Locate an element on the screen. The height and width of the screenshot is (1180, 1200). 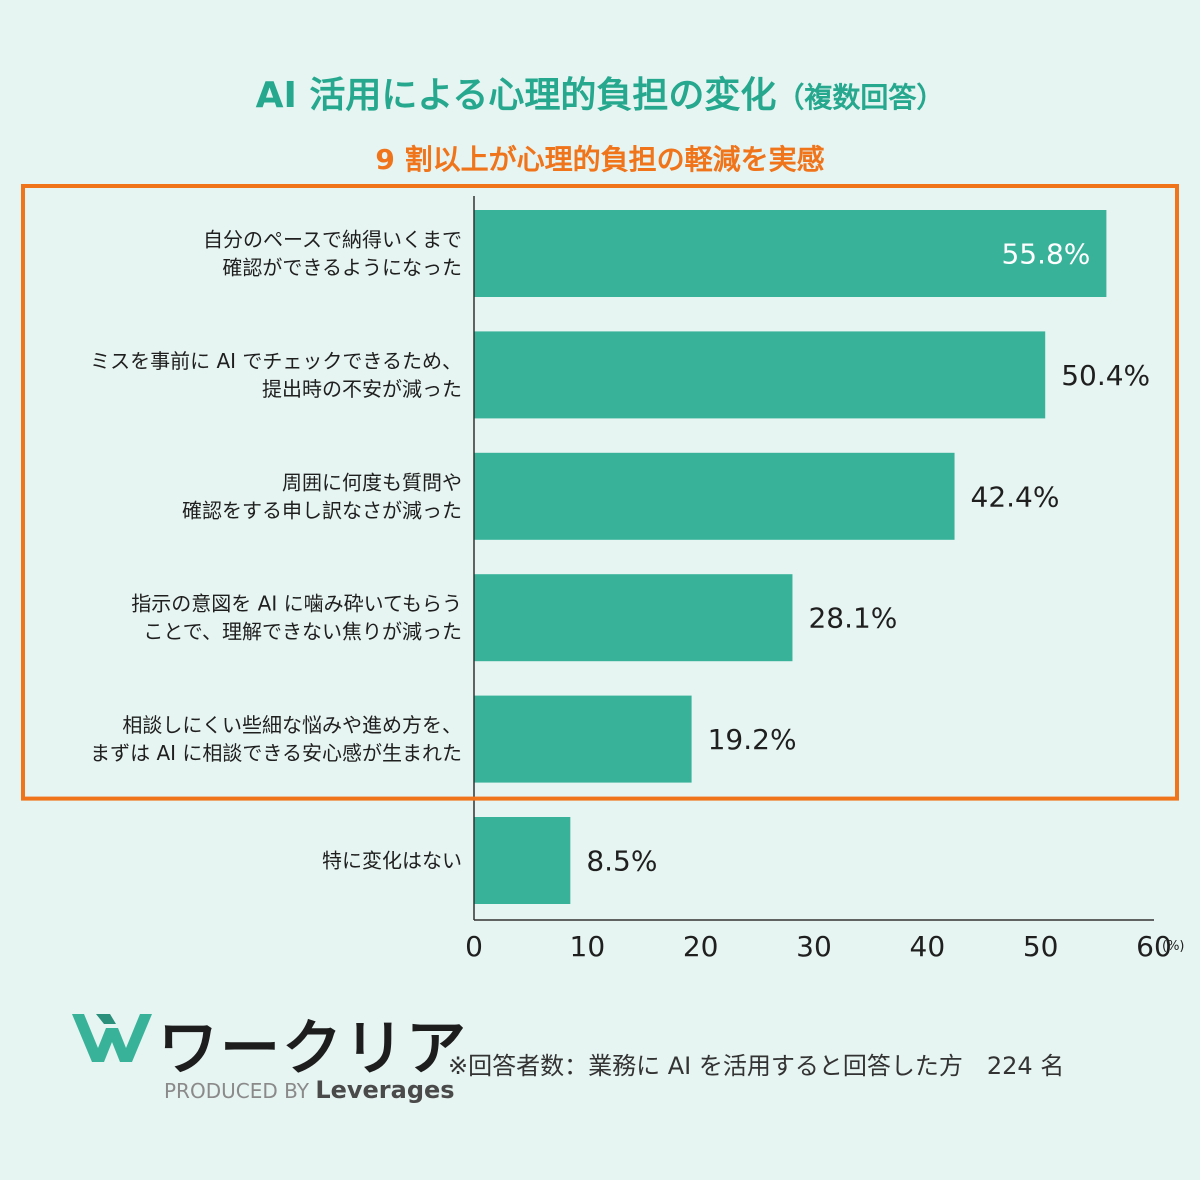
category-label: 相談しにくい些細な悩みや進め方を、 is located at coordinates (292, 725).